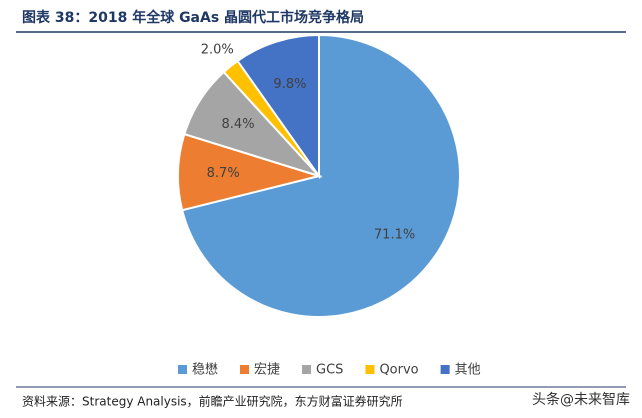 The height and width of the screenshot is (418, 642). Describe the element at coordinates (205, 370) in the screenshot. I see `legend-label: 稳懋` at that location.